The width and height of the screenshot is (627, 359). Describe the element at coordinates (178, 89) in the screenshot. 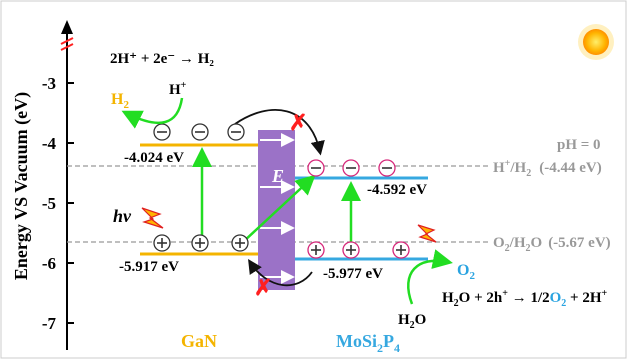

I see `h-plus-label: H+` at that location.